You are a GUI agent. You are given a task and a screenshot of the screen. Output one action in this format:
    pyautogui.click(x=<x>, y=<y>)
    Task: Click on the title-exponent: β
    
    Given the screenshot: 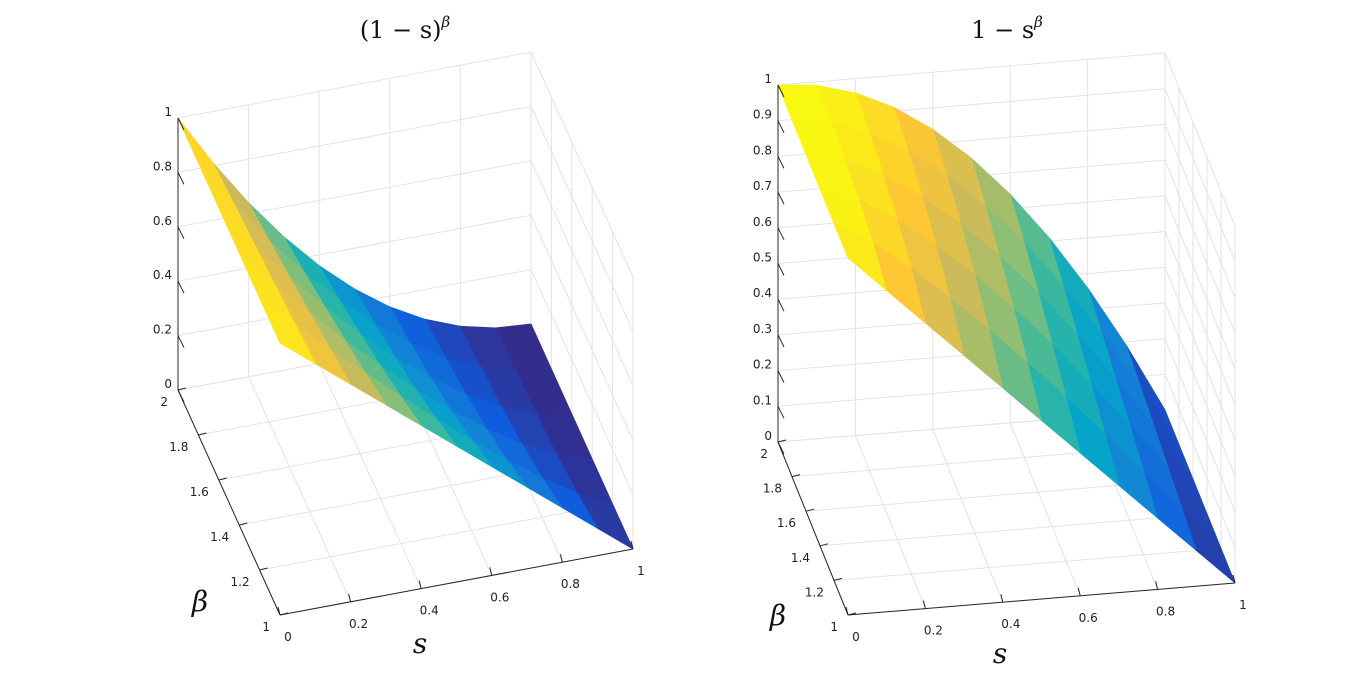 What is the action you would take?
    pyautogui.click(x=446, y=22)
    